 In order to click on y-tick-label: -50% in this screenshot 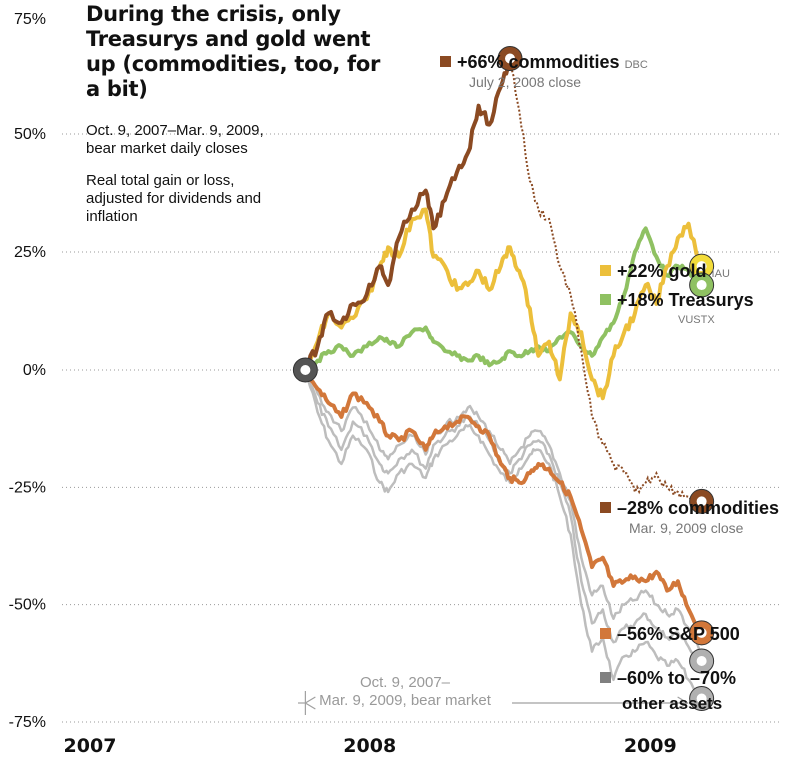, I will do `click(27, 605)`.